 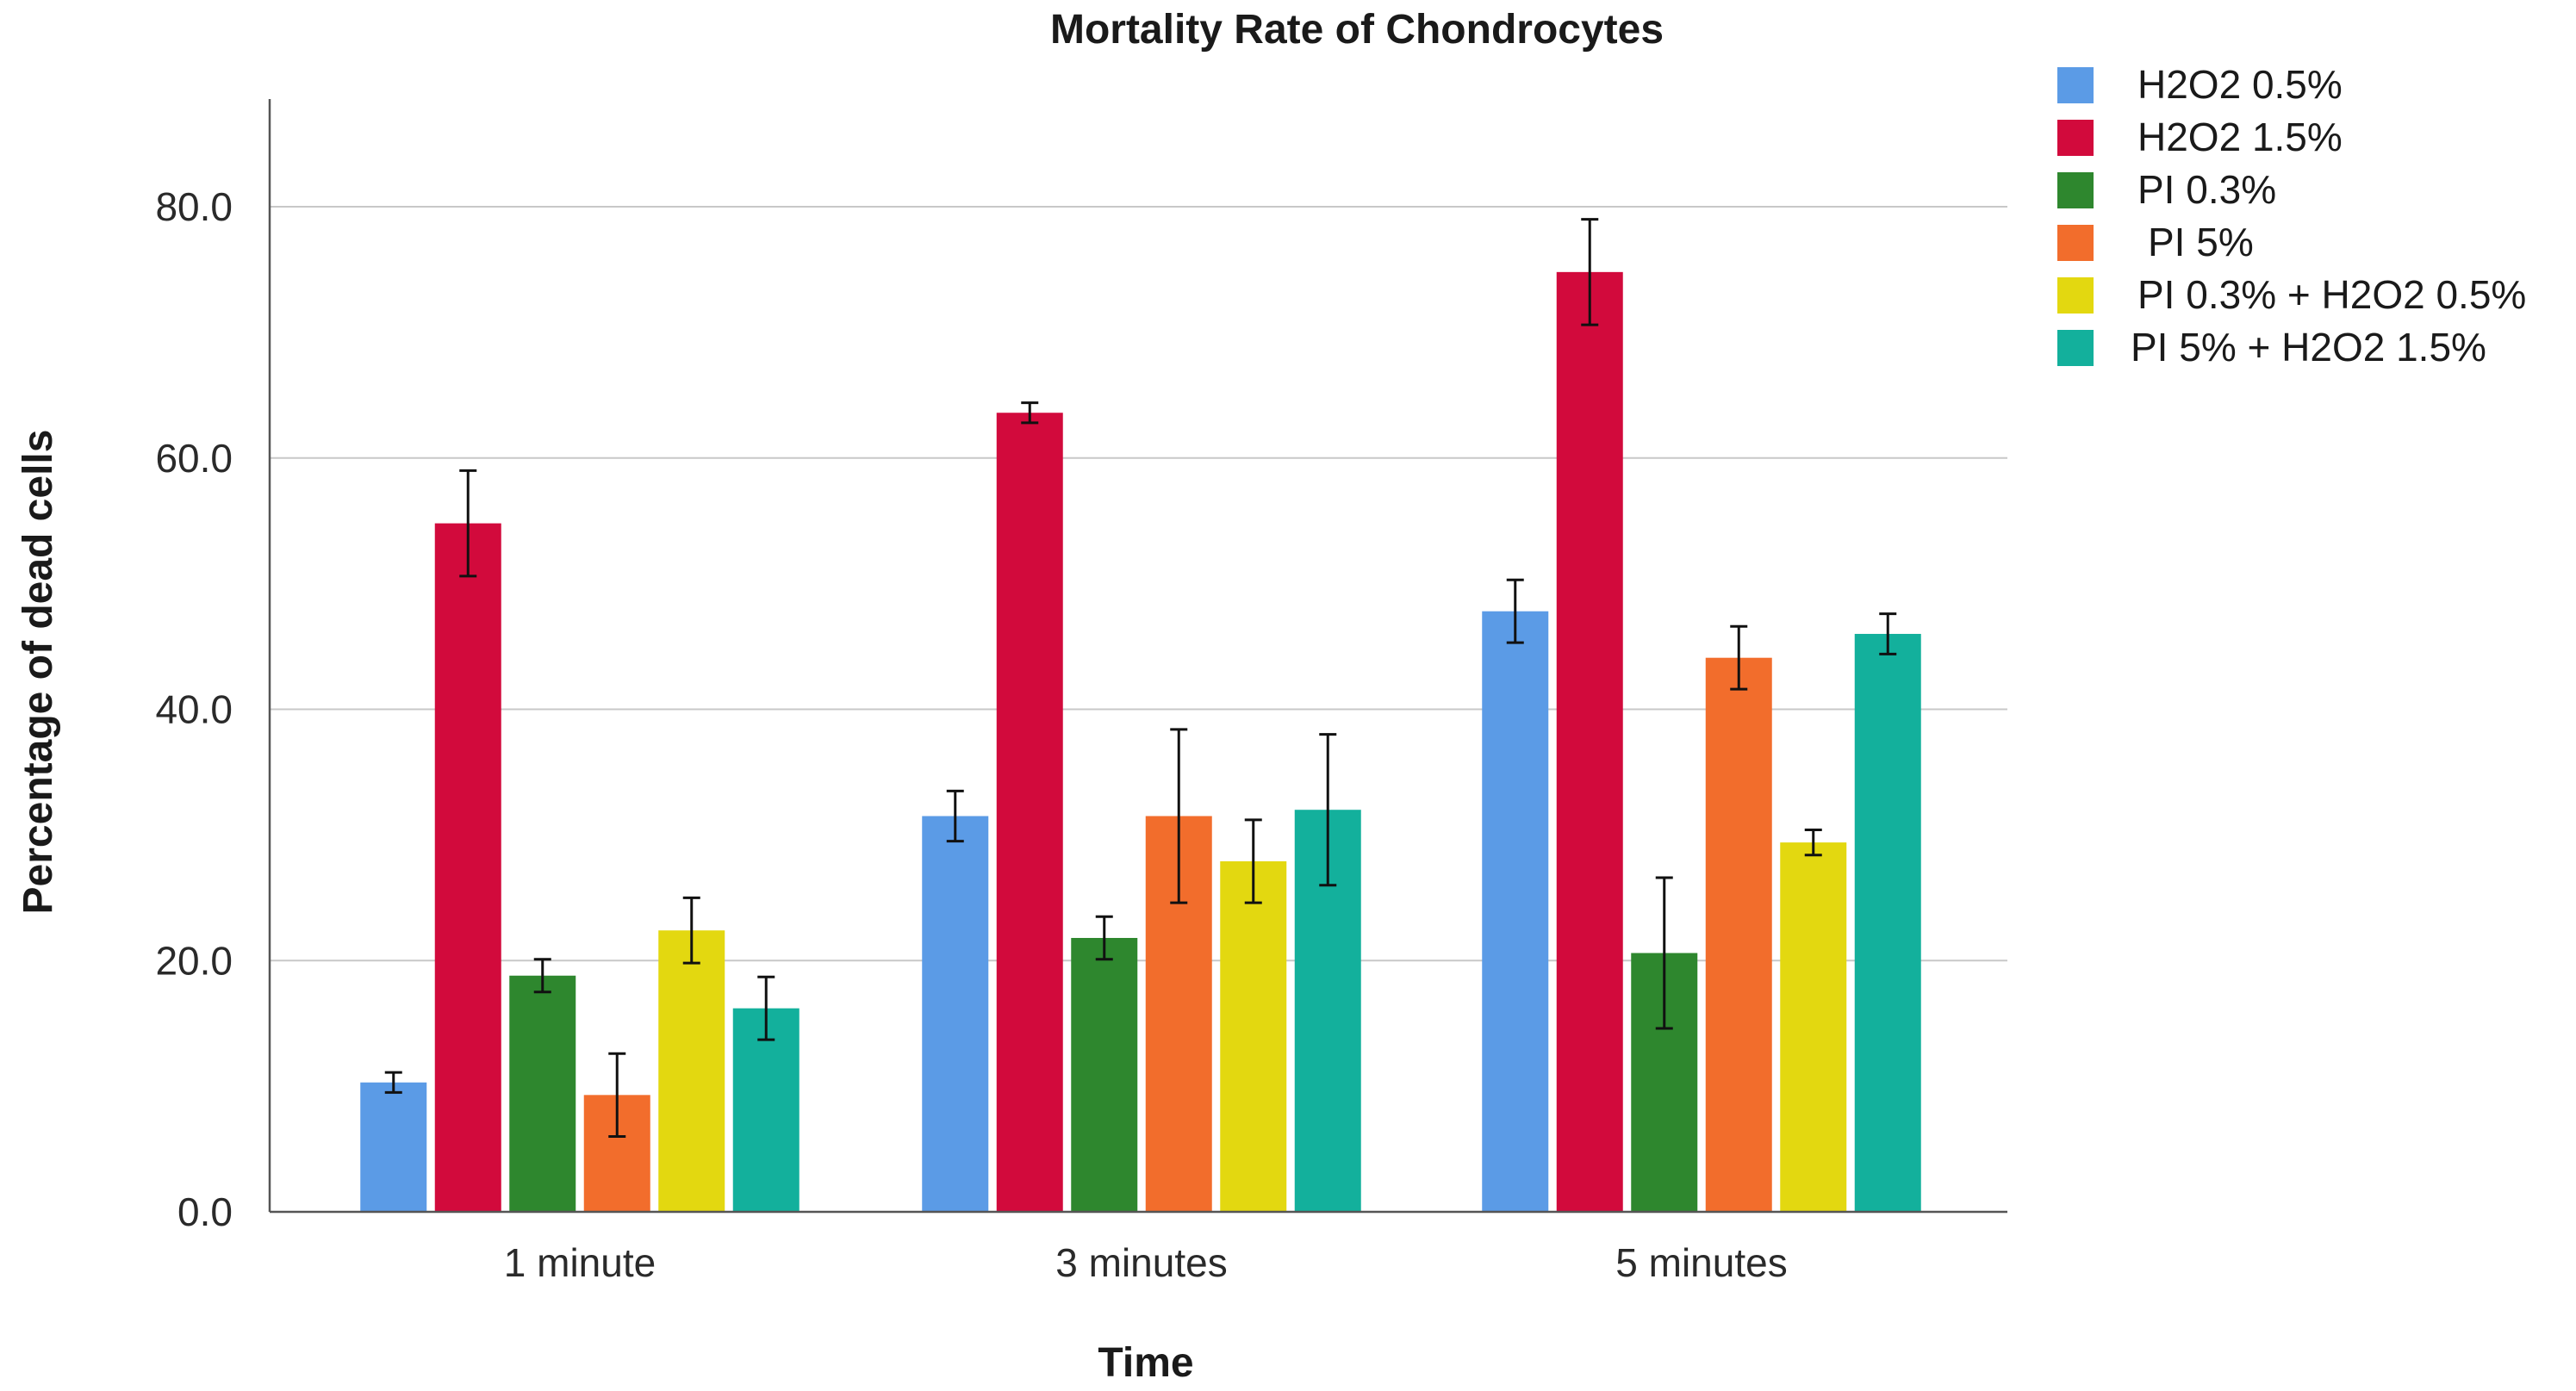 I want to click on legend-label: PI 0.3% + H2O2 0.5%, so click(x=2332, y=295).